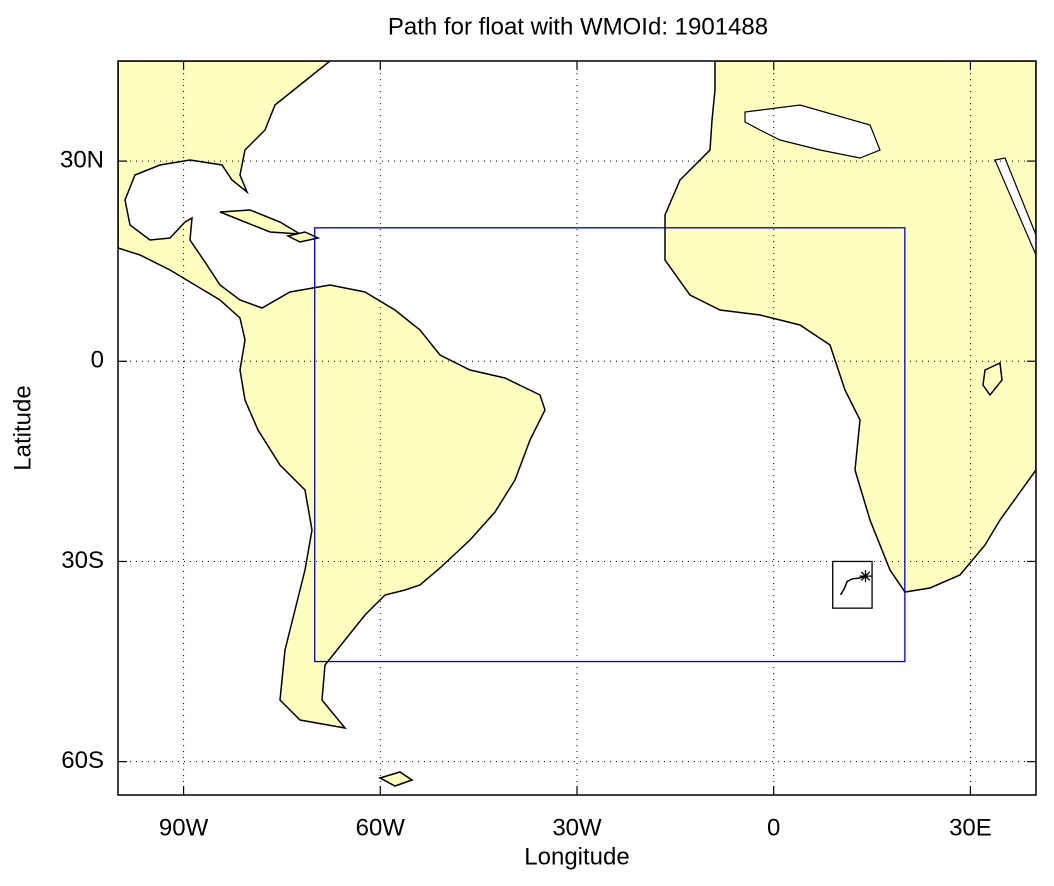 The height and width of the screenshot is (886, 1054). I want to click on chart-title: Path for float with WMOId: 1901488, so click(578, 26).